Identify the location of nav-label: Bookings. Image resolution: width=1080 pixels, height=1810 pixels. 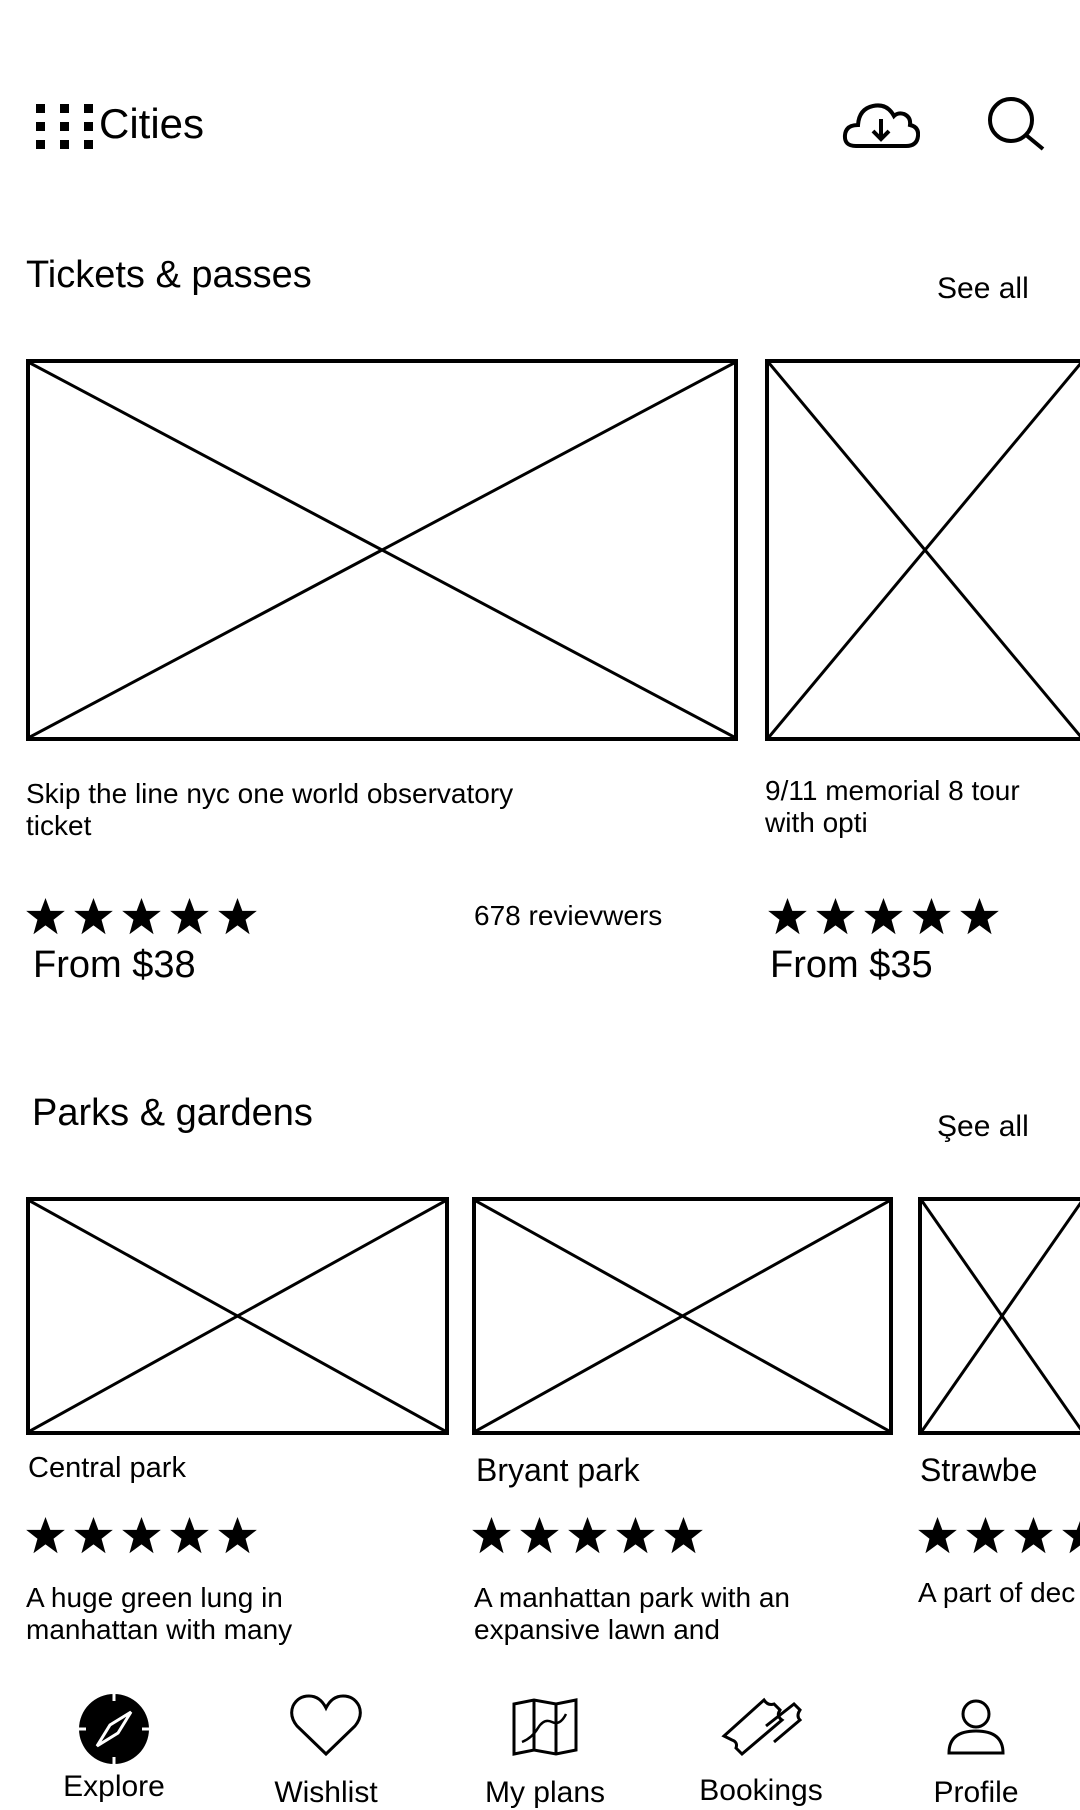
(761, 1790).